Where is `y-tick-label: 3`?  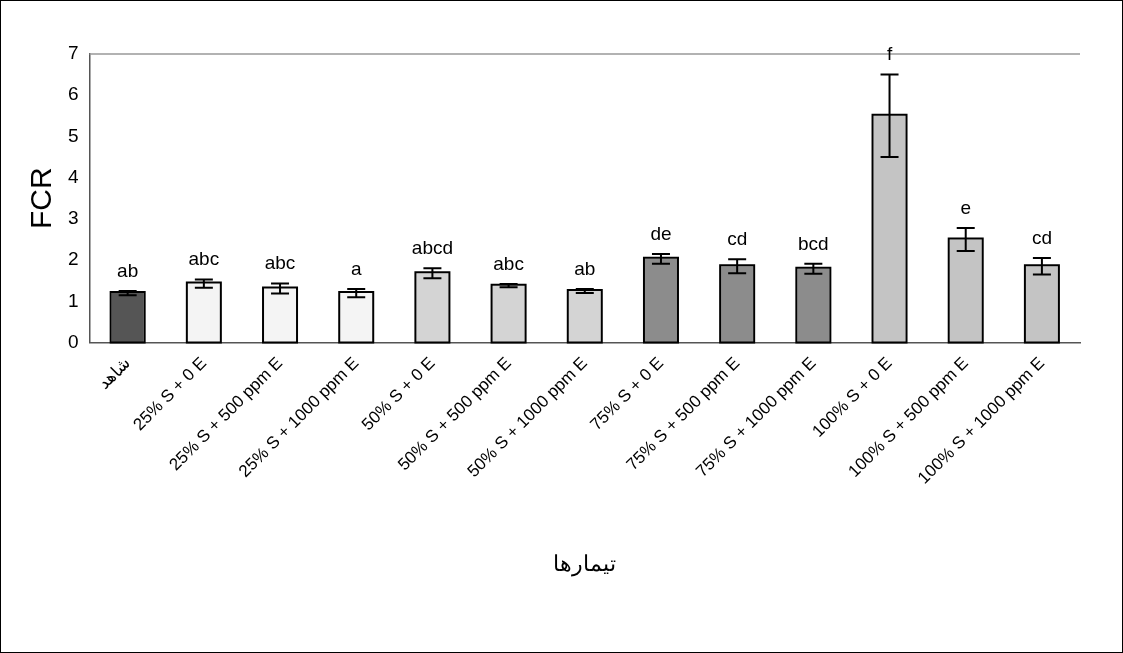 y-tick-label: 3 is located at coordinates (73, 218).